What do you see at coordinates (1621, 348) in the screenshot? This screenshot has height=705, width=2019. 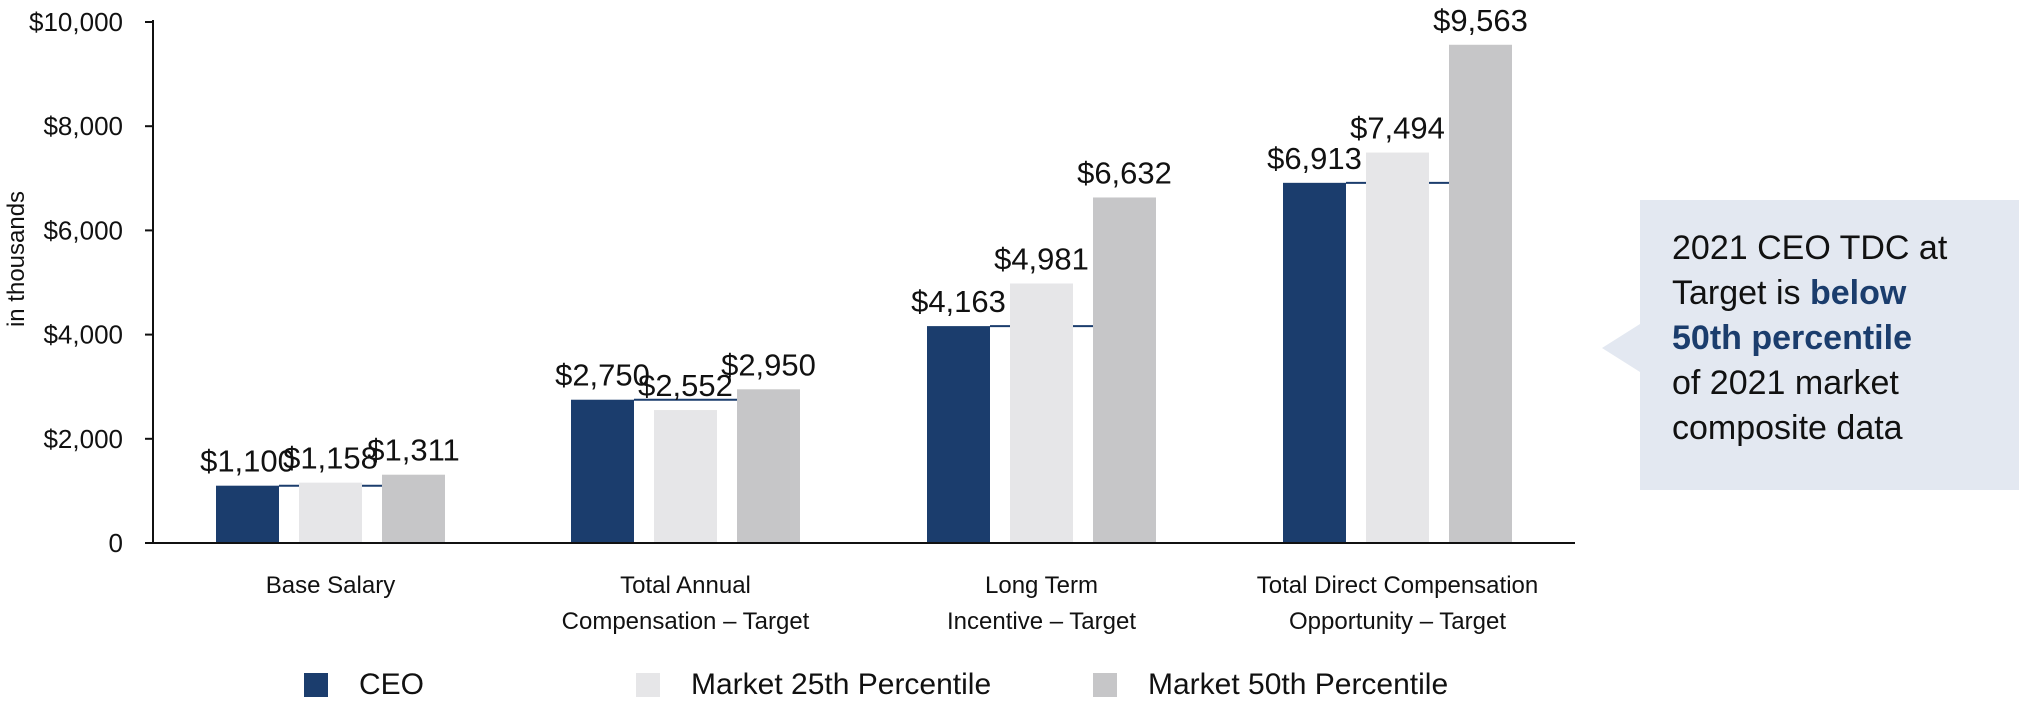 I see `callout-pointer` at bounding box center [1621, 348].